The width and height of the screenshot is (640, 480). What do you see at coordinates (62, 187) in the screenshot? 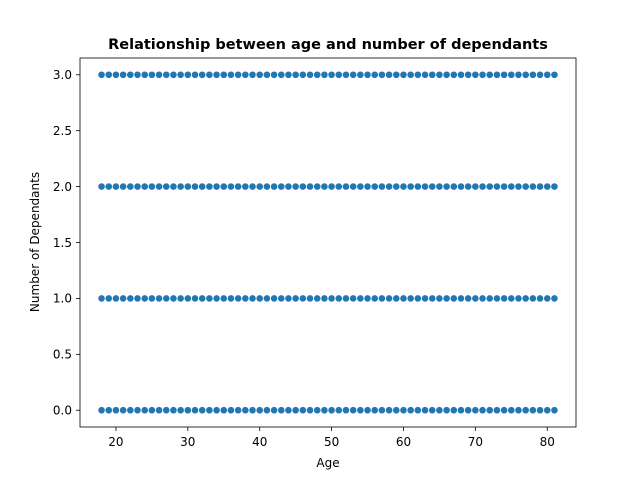
I see `y-tick-label: 2.0` at bounding box center [62, 187].